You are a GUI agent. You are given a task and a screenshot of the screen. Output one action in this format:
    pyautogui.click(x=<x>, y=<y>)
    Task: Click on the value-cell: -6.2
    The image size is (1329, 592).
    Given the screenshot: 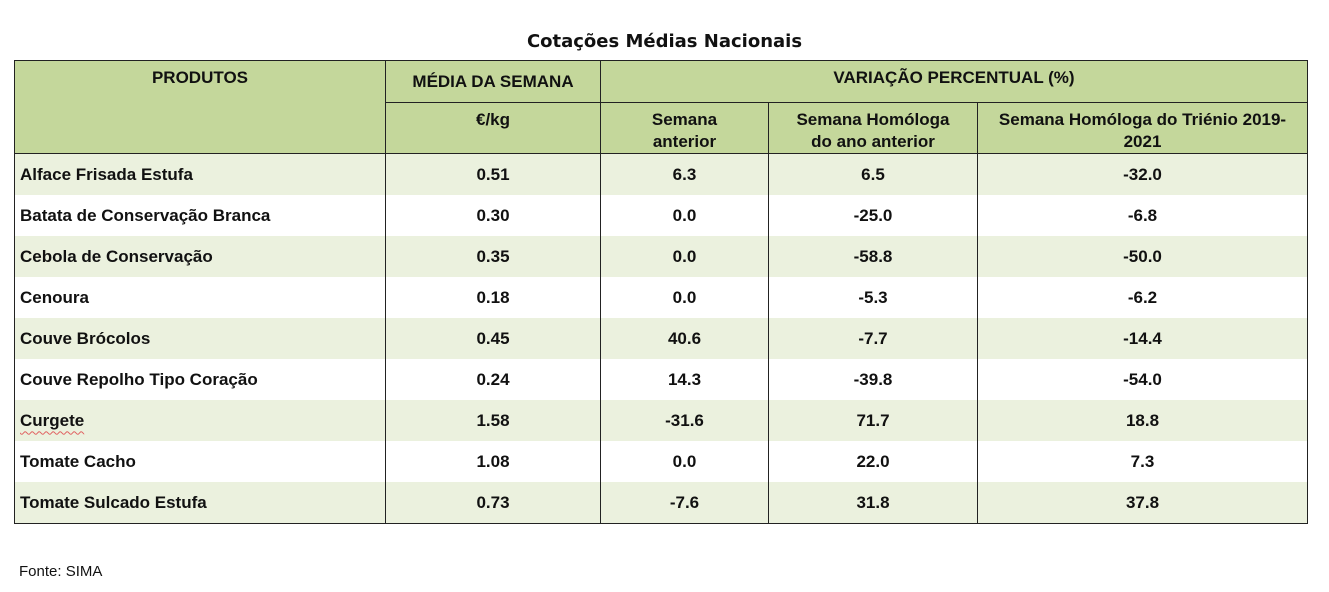 What is the action you would take?
    pyautogui.click(x=1142, y=297)
    